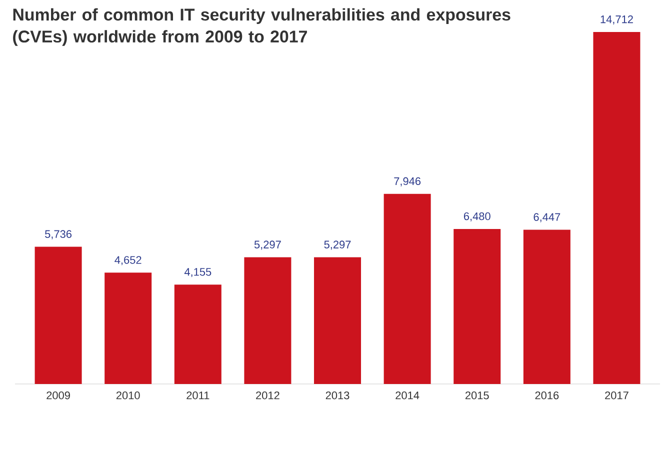 The height and width of the screenshot is (456, 662). What do you see at coordinates (128, 396) in the screenshot?
I see `x-tick-label: 2010` at bounding box center [128, 396].